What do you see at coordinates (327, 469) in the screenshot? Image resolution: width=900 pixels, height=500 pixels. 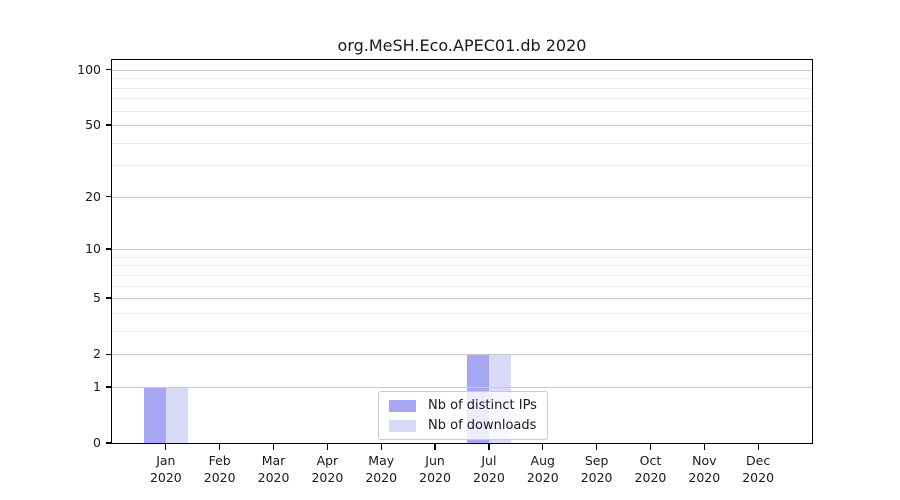 I see `x-tick-label: Apr 2020` at bounding box center [327, 469].